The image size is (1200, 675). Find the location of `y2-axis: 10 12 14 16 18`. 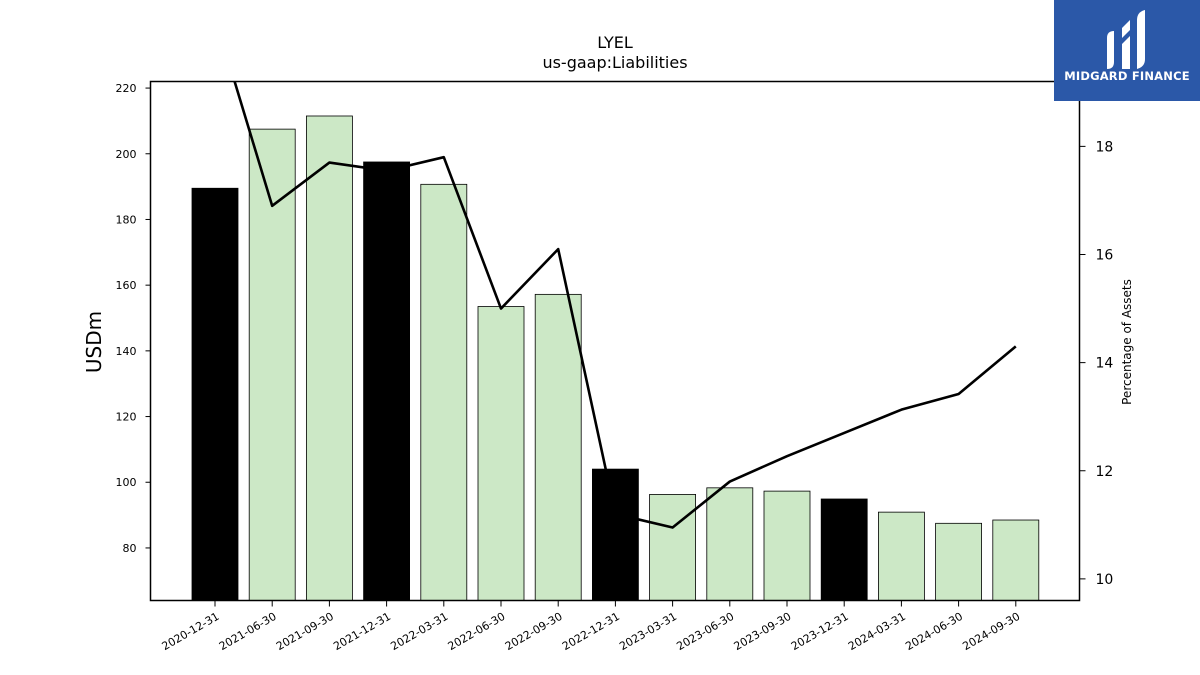

y2-axis: 10 12 14 16 18 is located at coordinates (1096, 363).